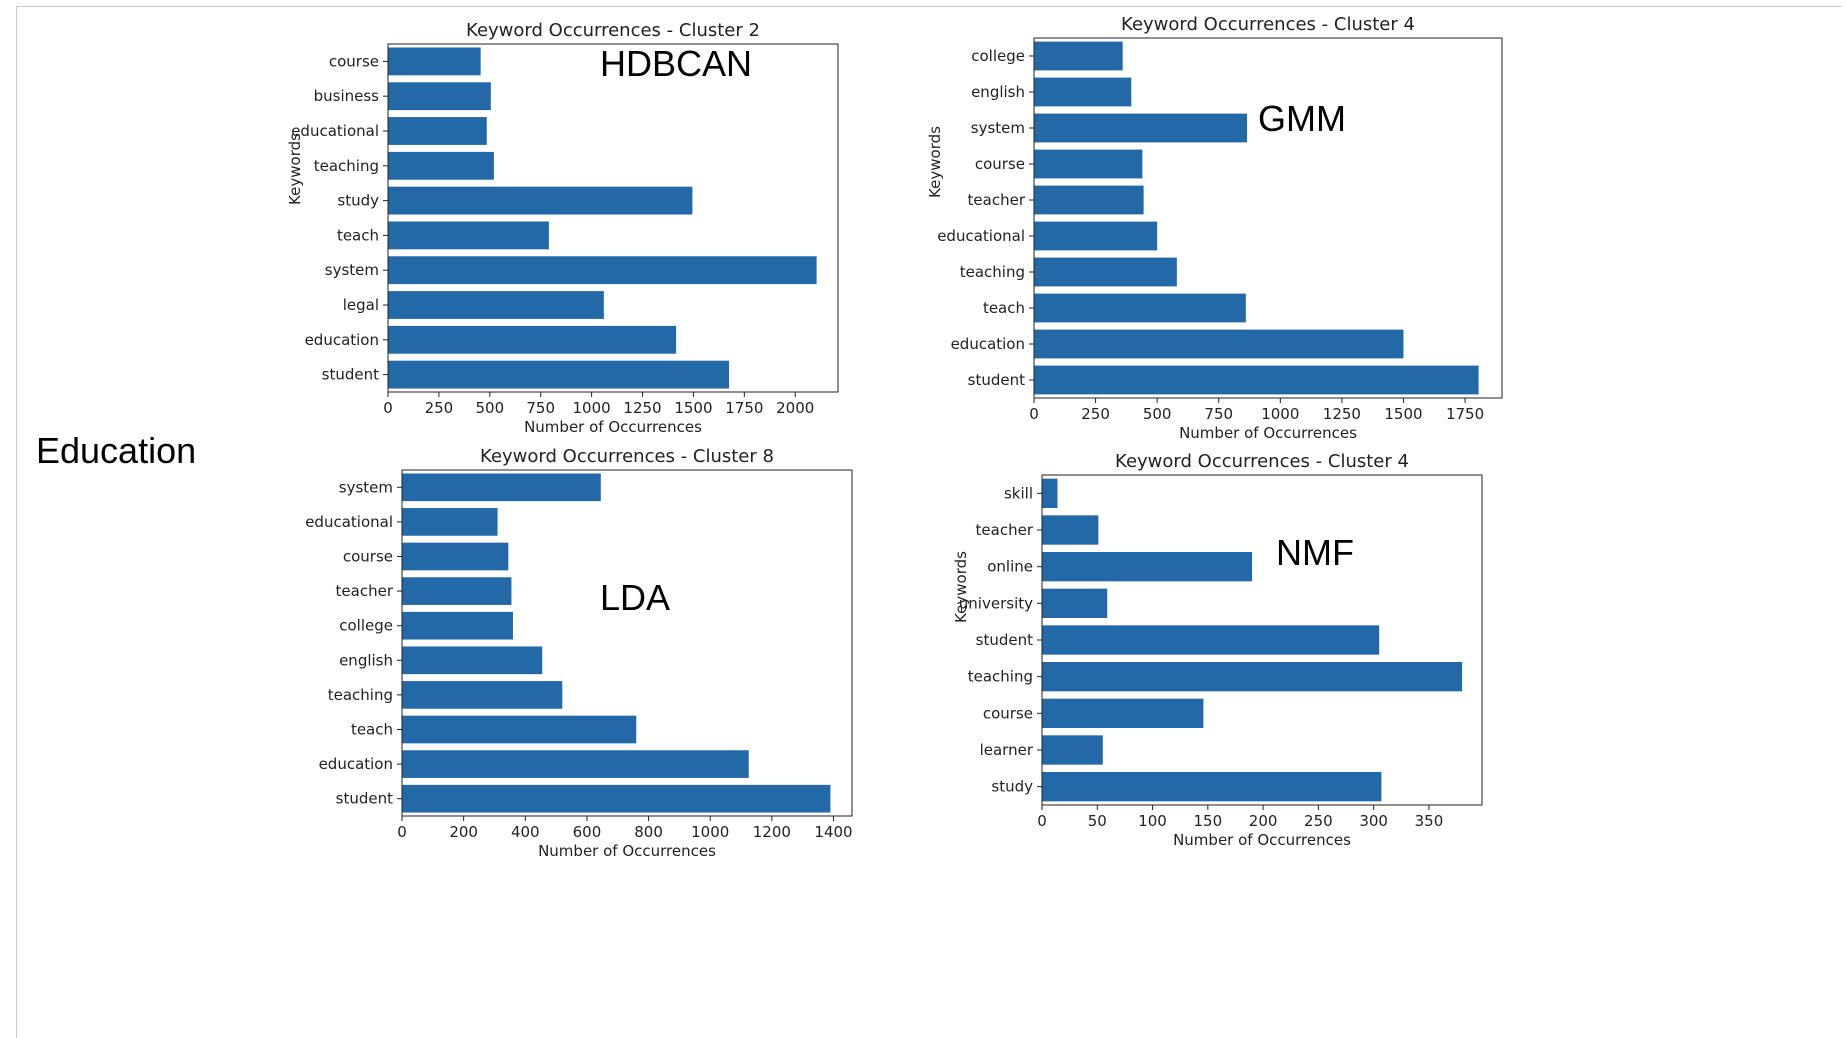 Image resolution: width=1846 pixels, height=1038 pixels. Describe the element at coordinates (1262, 461) in the screenshot. I see `chart-title: Keyword Occurrences - Cluster 4` at that location.